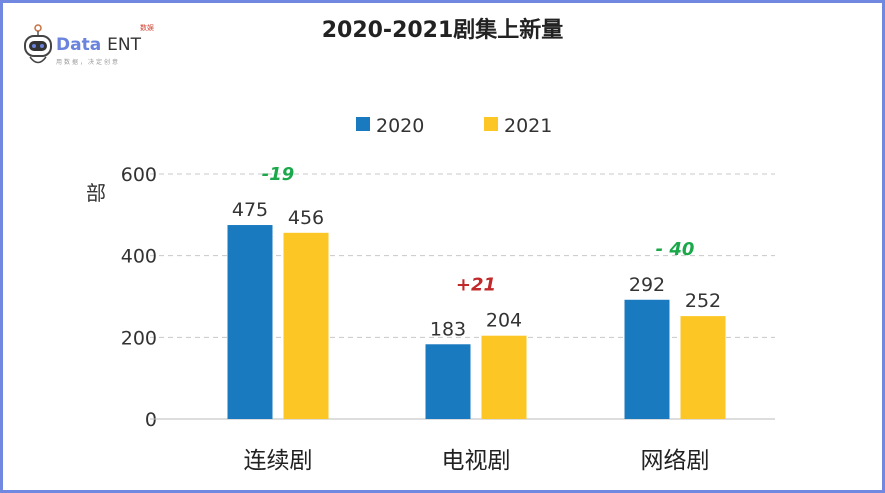  What do you see at coordinates (139, 338) in the screenshot?
I see `y-tick-label: 200` at bounding box center [139, 338].